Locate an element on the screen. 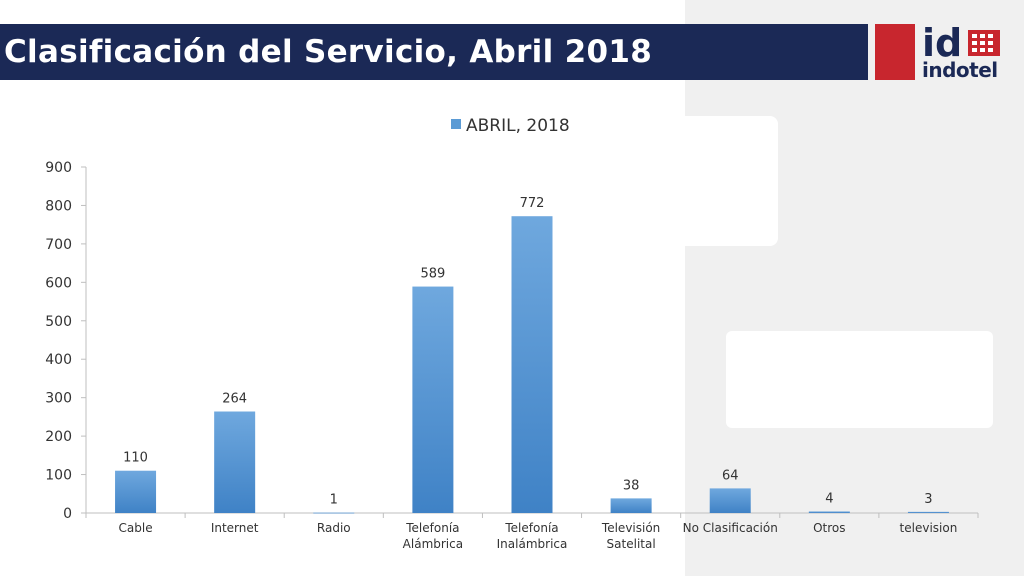  data-label: 38 is located at coordinates (631, 485).